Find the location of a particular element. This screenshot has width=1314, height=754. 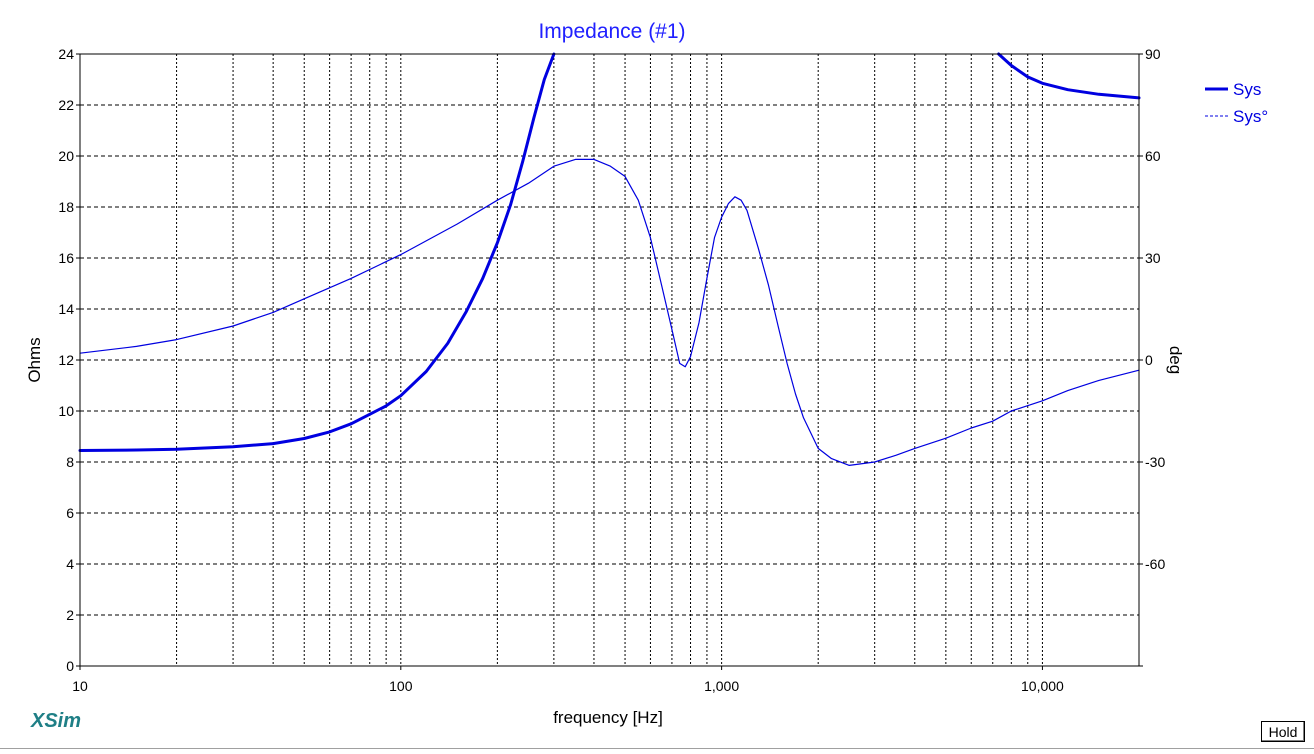

y2-tick-label: 0 is located at coordinates (1149, 360).